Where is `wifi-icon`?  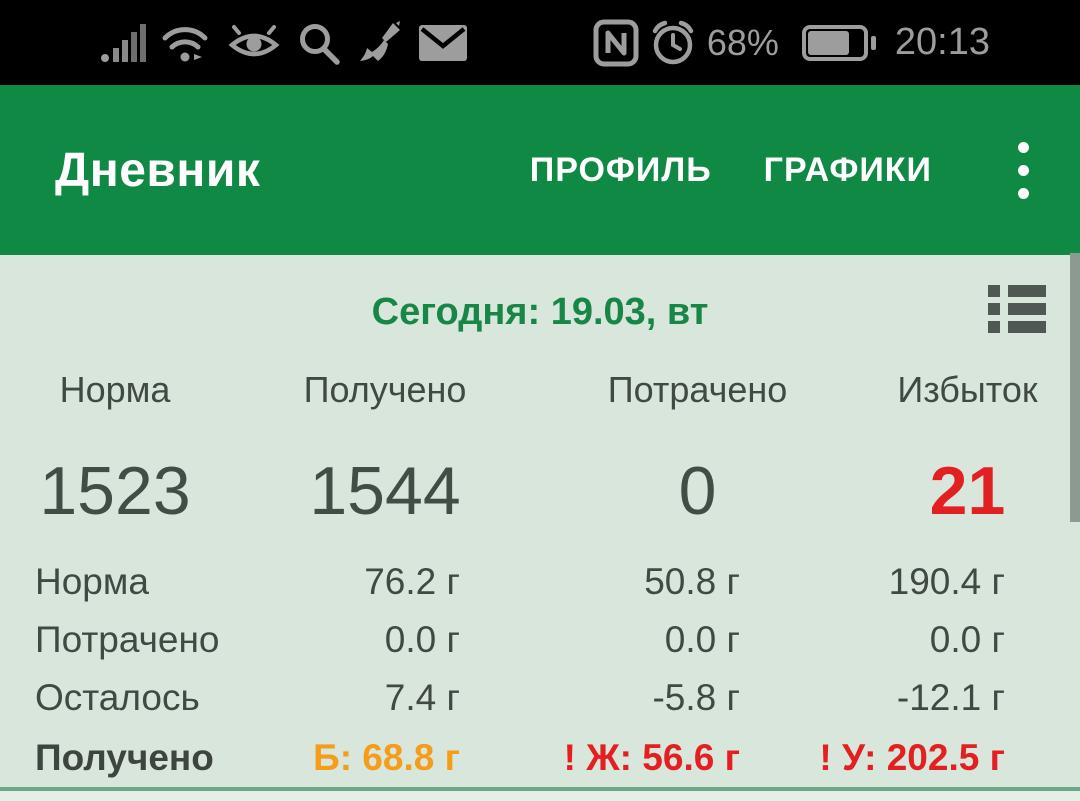 wifi-icon is located at coordinates (185, 43).